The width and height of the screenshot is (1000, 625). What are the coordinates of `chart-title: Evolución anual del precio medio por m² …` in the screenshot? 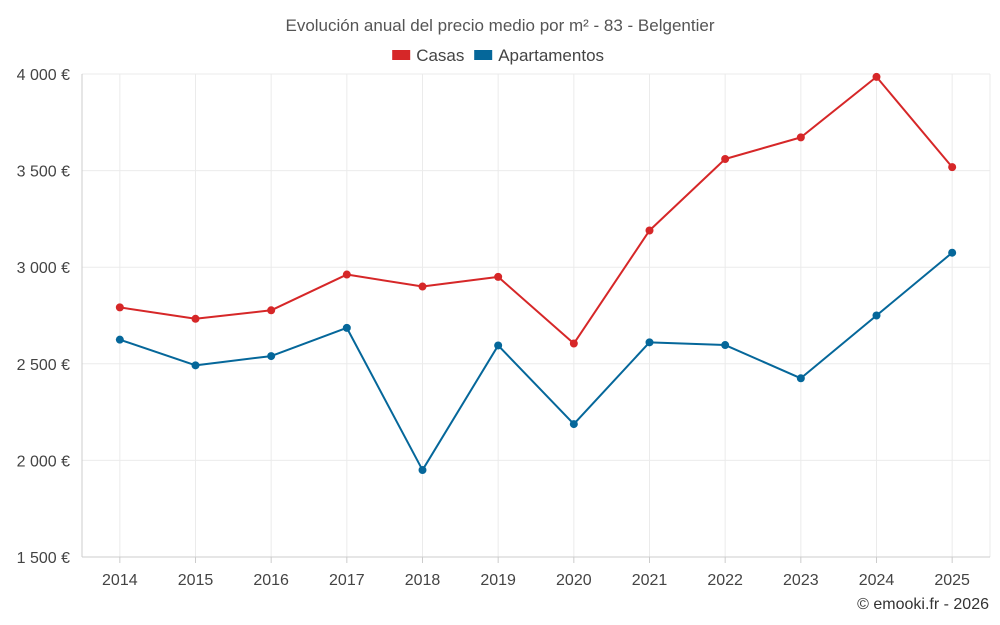 It's located at (499, 25).